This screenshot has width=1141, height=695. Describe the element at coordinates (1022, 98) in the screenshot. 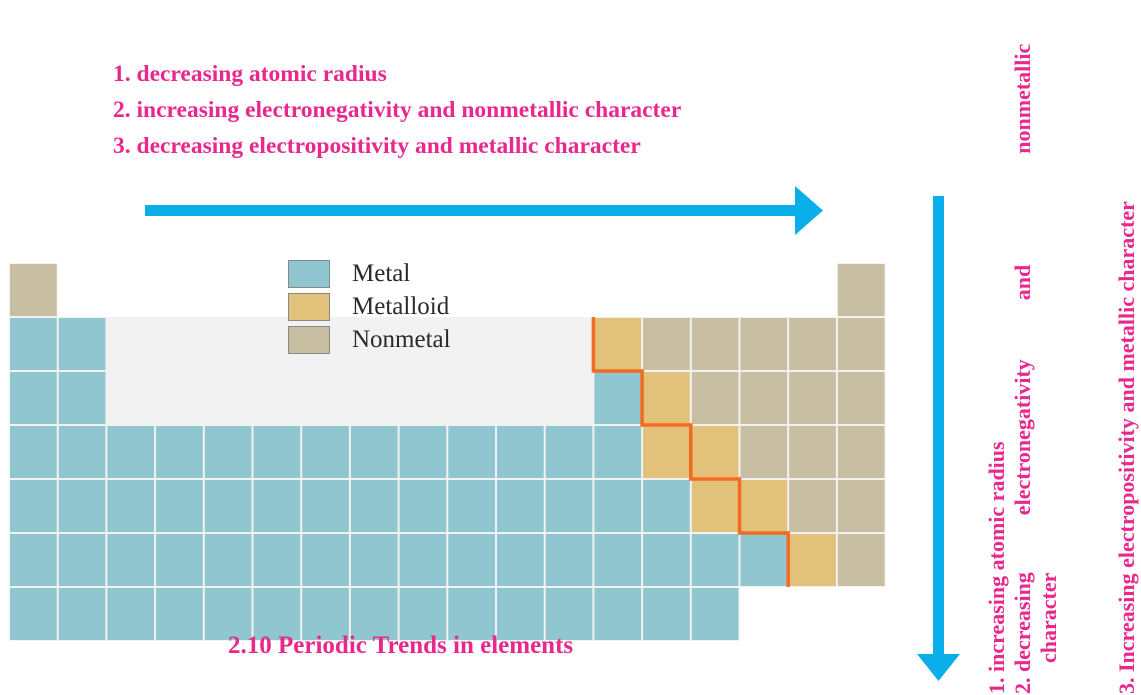

I see `vertical-trend-item-2-part: nonmetallic` at that location.